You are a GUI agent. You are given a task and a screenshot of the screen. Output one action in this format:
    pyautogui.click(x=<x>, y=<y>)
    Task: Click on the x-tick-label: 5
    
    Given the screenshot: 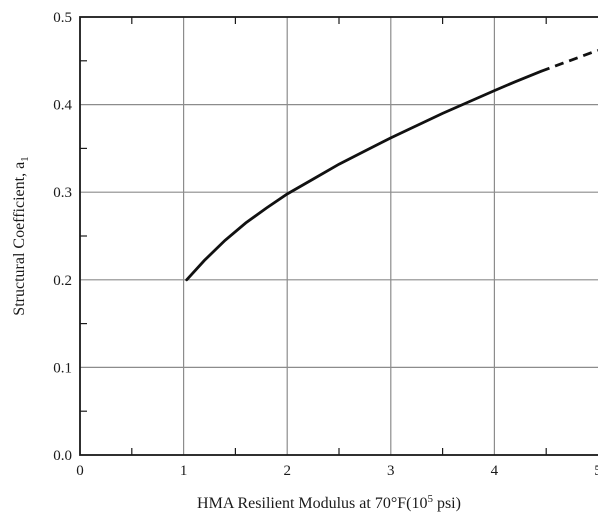 What is the action you would take?
    pyautogui.click(x=596, y=471)
    